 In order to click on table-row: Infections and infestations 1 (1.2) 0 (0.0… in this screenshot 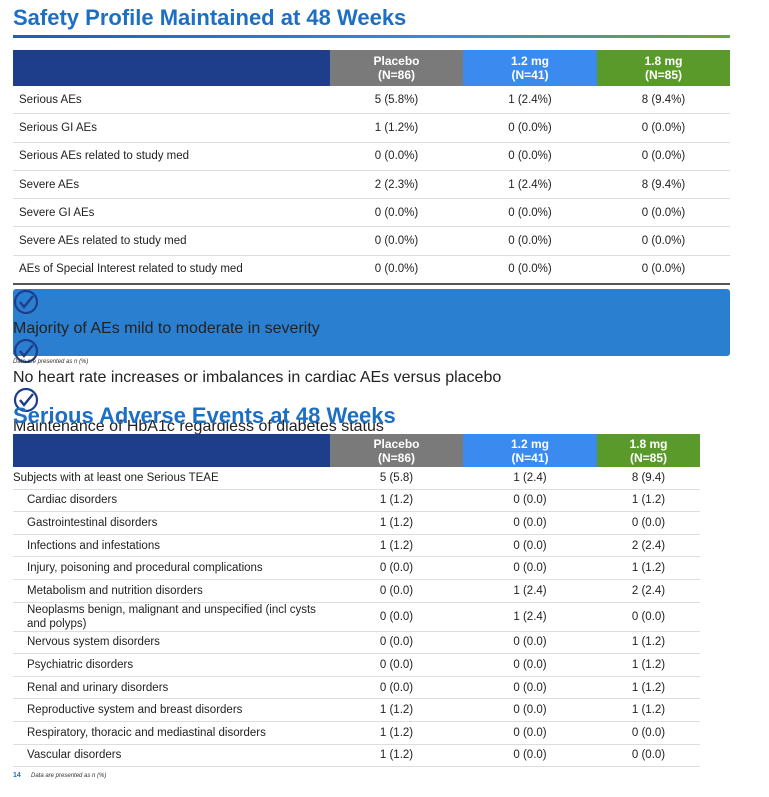, I will do `click(356, 546)`.